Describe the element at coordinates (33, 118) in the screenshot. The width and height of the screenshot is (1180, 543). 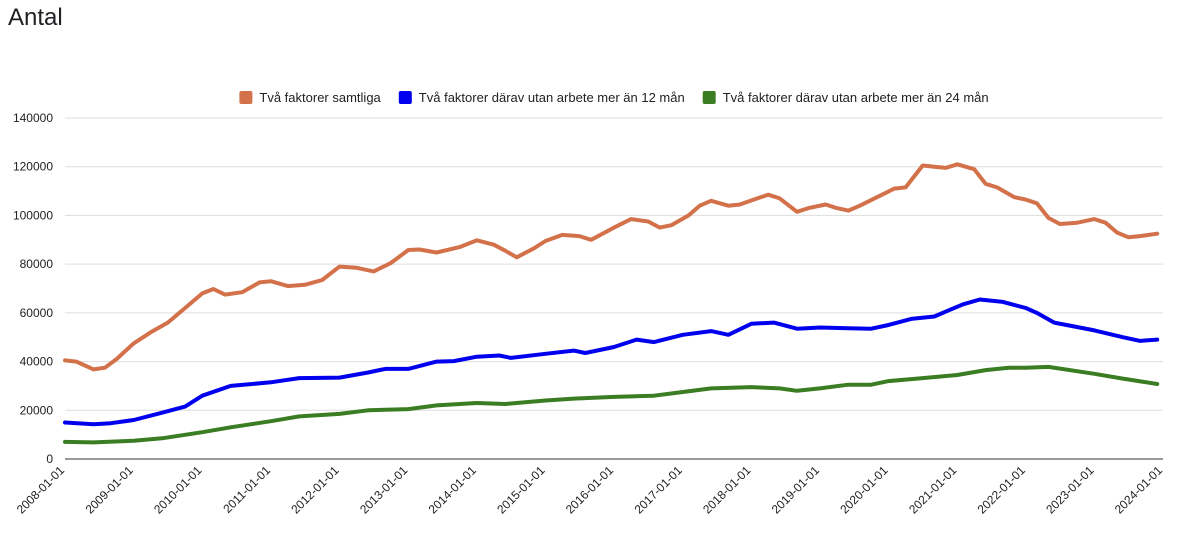
I see `y-tick-label: 140000` at that location.